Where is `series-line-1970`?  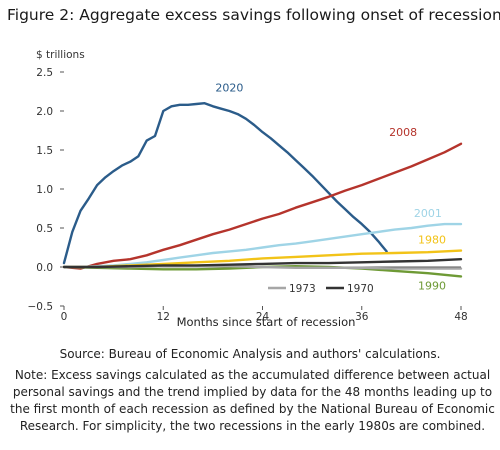
series-line-1970 is located at coordinates (262, 263).